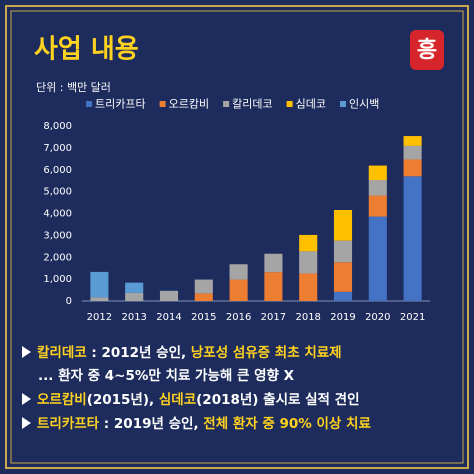 The image size is (474, 474). I want to click on x-tick-label: 2018, so click(307, 317).